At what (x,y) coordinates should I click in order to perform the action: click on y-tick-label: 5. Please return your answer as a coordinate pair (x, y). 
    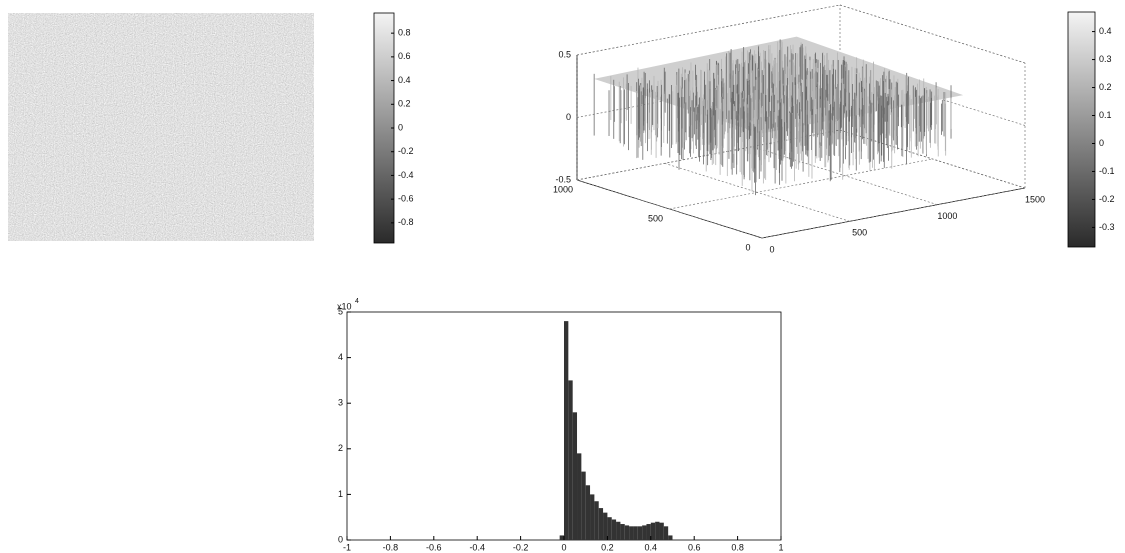
    Looking at the image, I should click on (340, 311).